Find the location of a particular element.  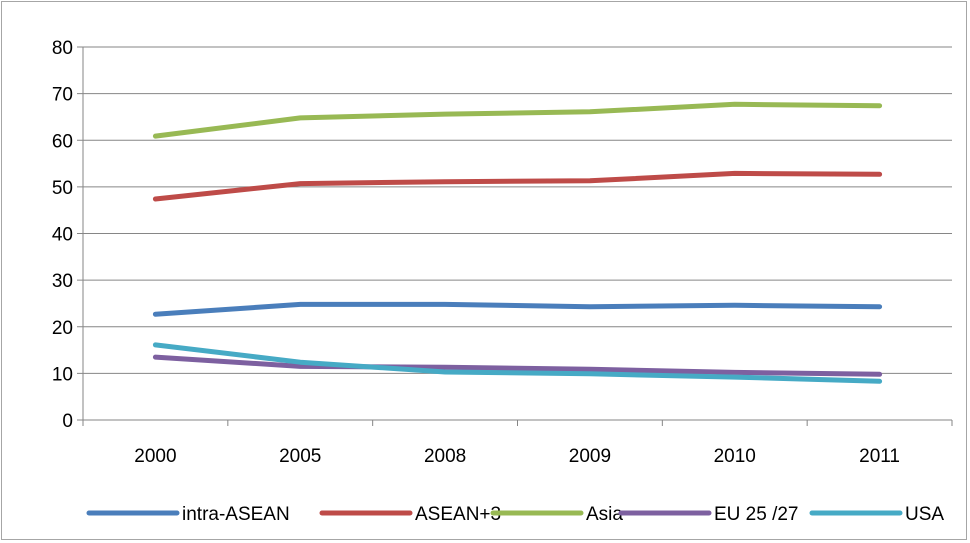

x-tick-label: 2008 is located at coordinates (445, 456).